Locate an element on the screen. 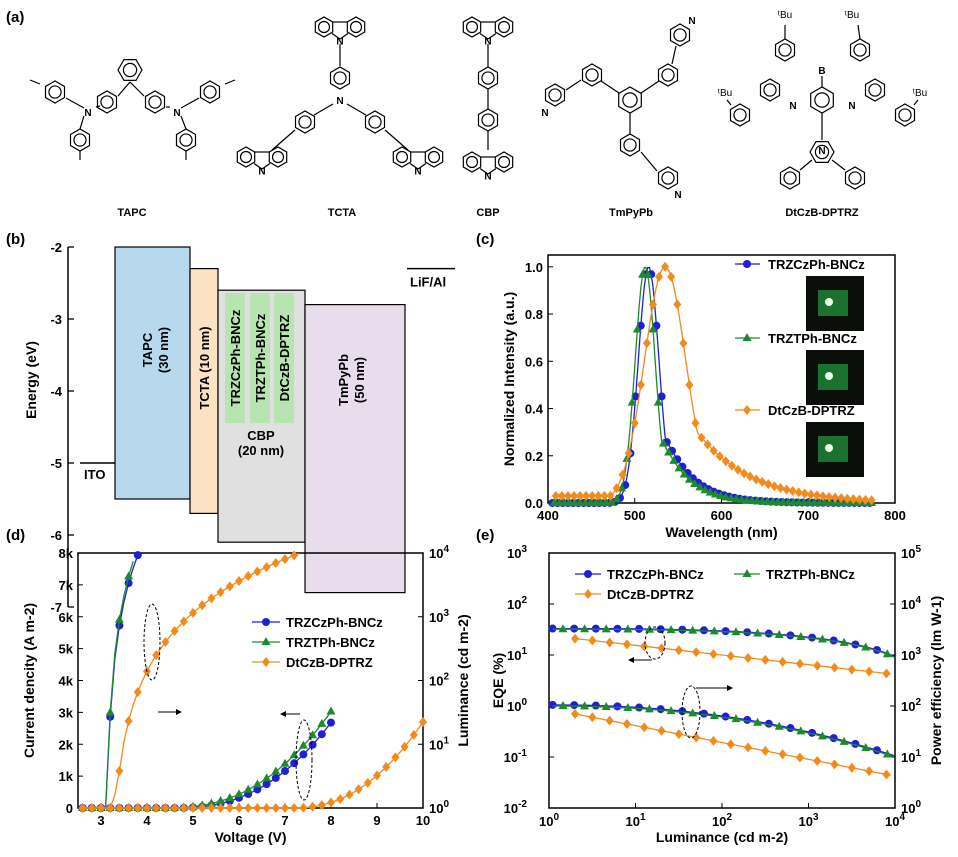 Image resolution: width=958 pixels, height=857 pixels. layer-cbp-name: CBP is located at coordinates (261, 435).